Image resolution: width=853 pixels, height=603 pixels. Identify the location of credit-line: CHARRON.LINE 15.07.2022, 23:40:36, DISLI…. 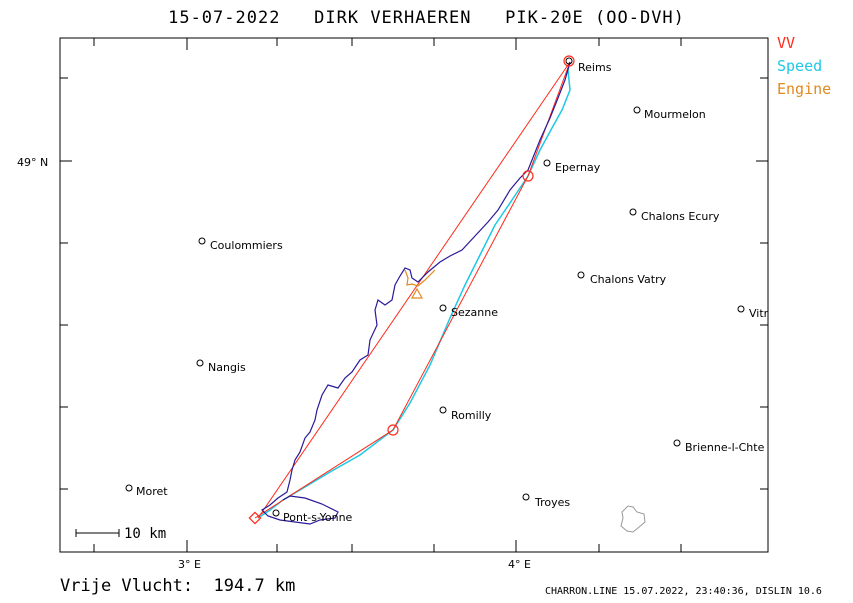
(683, 591).